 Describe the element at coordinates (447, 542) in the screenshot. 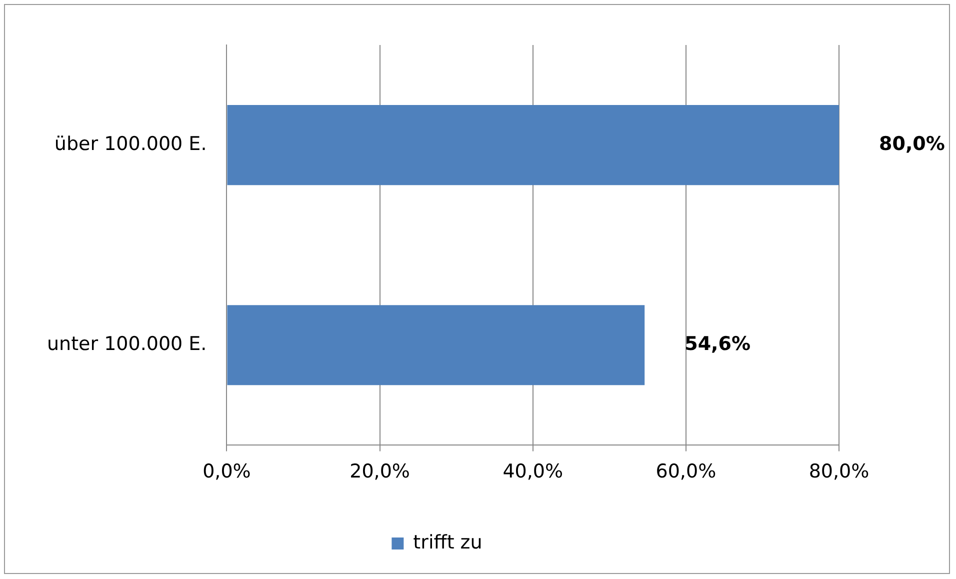

I see `legend-label: trifft zu` at that location.